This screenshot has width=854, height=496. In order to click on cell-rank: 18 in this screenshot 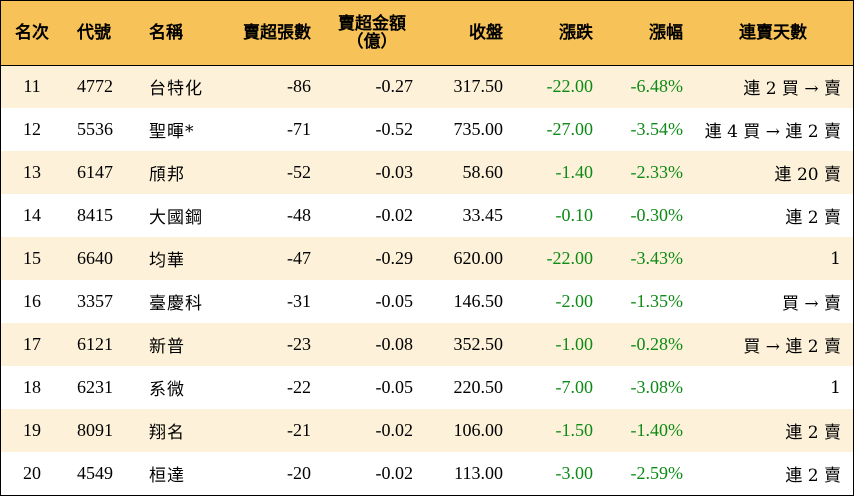, I will do `click(32, 387)`.